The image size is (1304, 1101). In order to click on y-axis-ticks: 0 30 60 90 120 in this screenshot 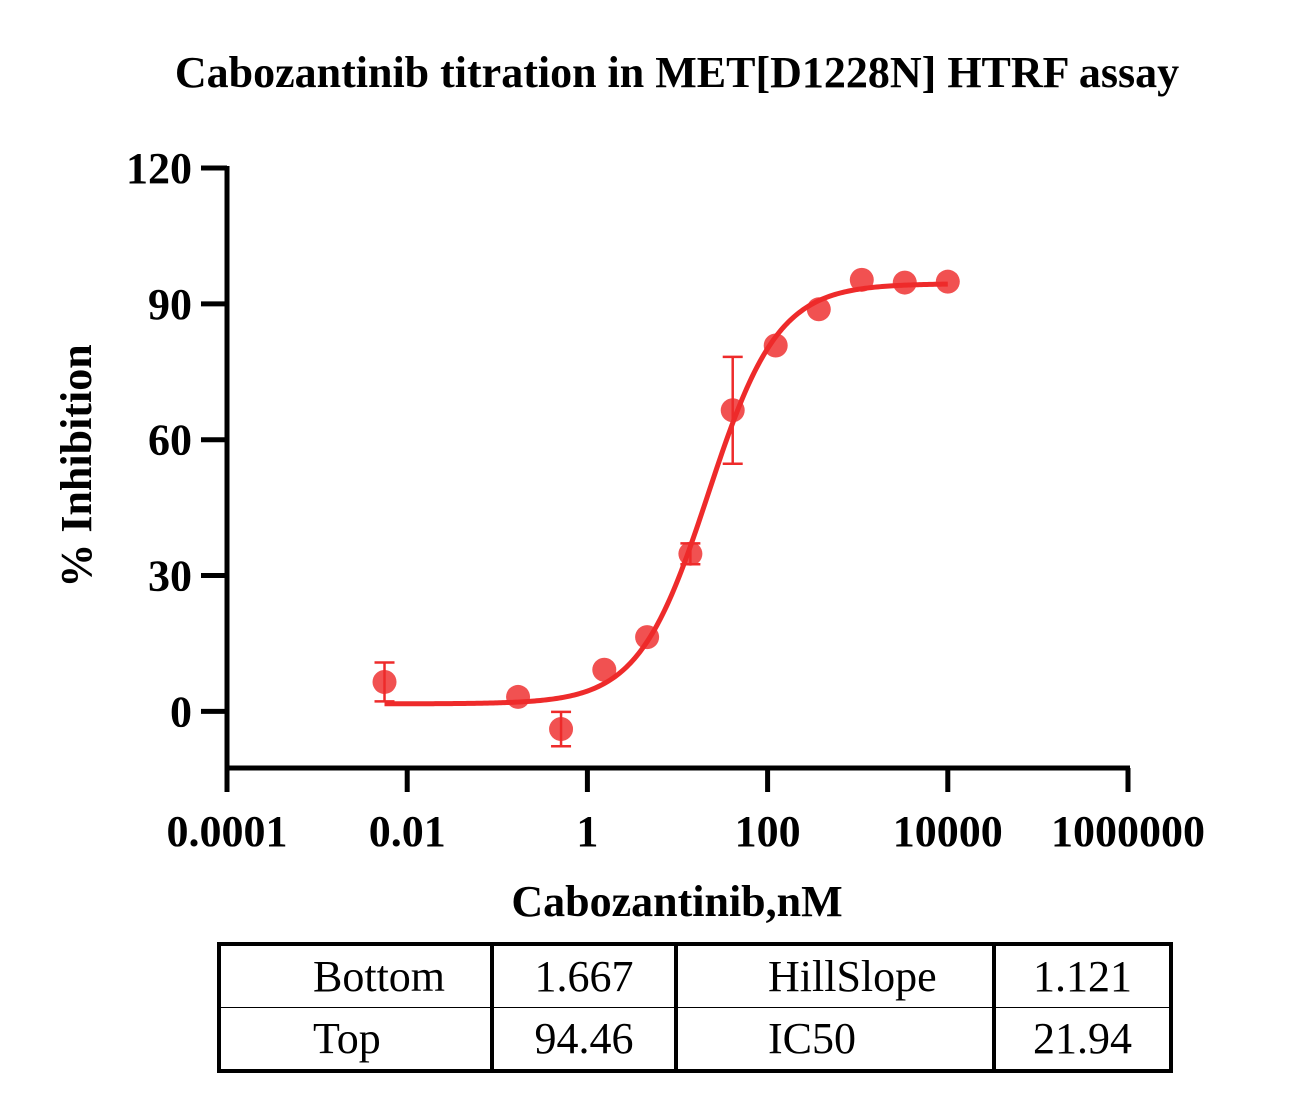, I will do `click(176, 440)`.